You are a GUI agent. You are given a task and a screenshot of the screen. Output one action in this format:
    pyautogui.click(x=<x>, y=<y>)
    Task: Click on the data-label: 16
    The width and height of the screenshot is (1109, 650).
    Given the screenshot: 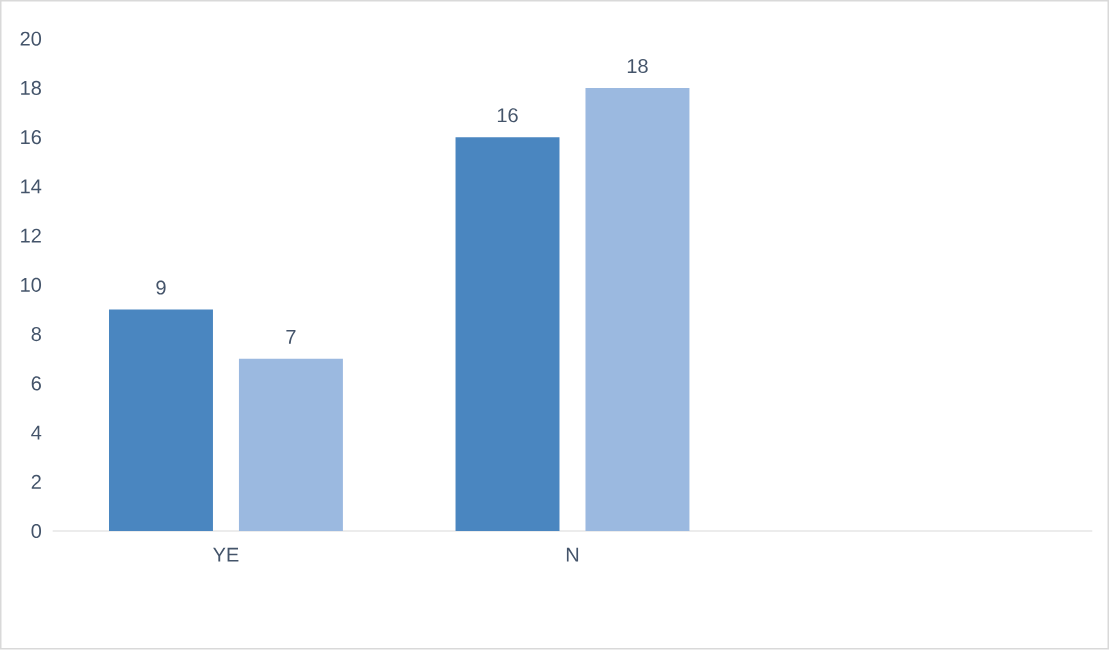 What is the action you would take?
    pyautogui.click(x=507, y=115)
    